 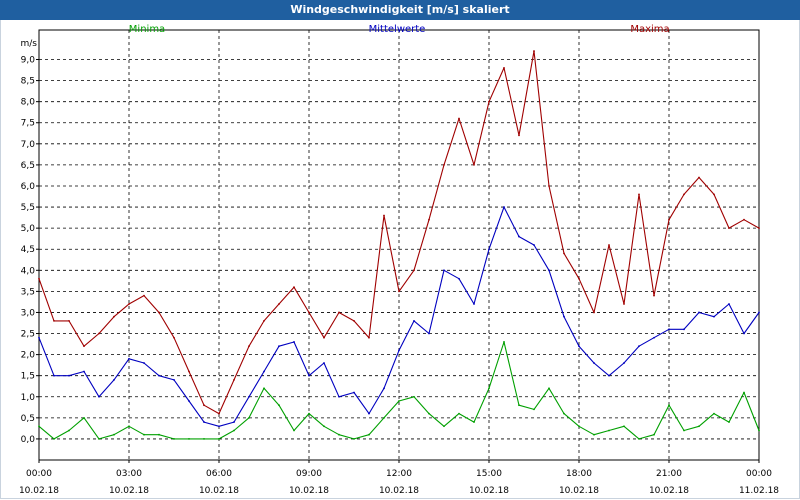 I want to click on x-tick-time-label: 15:00, so click(x=489, y=474).